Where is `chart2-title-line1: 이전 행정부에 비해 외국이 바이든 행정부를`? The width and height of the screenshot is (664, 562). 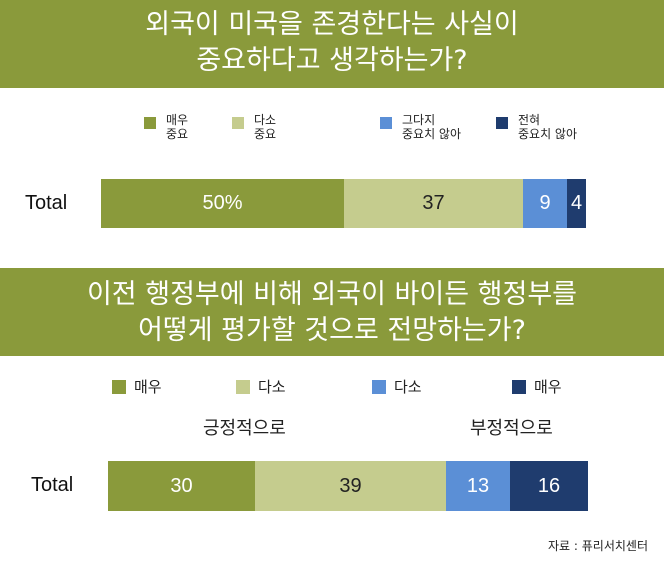
chart2-title-line1: 이전 행정부에 비해 외국이 바이든 행정부를 is located at coordinates (332, 294).